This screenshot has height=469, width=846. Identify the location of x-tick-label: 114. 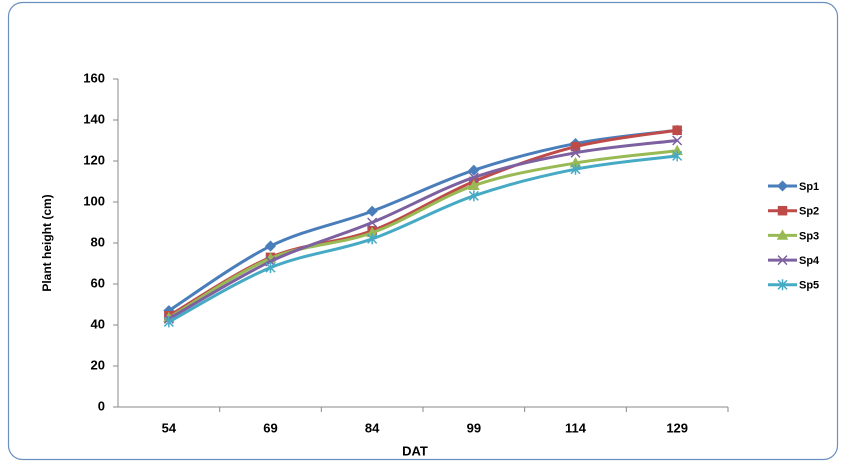
(576, 427).